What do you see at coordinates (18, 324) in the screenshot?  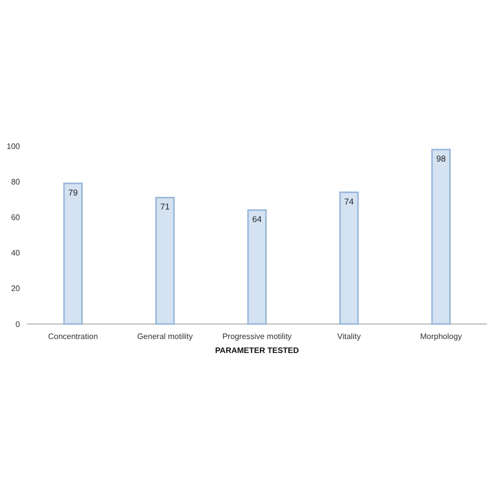 I see `y-tick-label: 0` at bounding box center [18, 324].